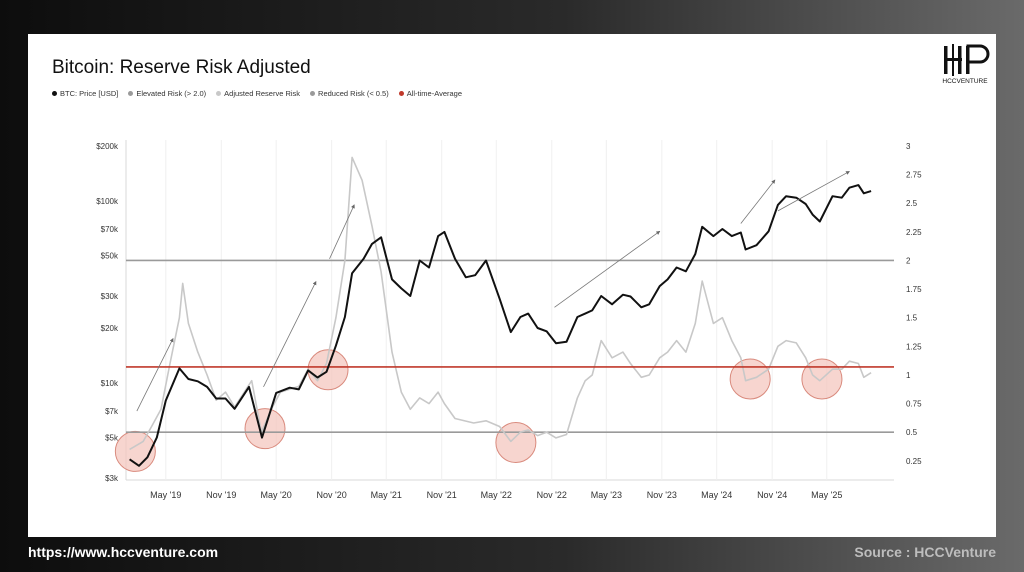 The width and height of the screenshot is (1024, 572). I want to click on legend-item-reduced: Reduced Risk (< 0.5), so click(349, 93).